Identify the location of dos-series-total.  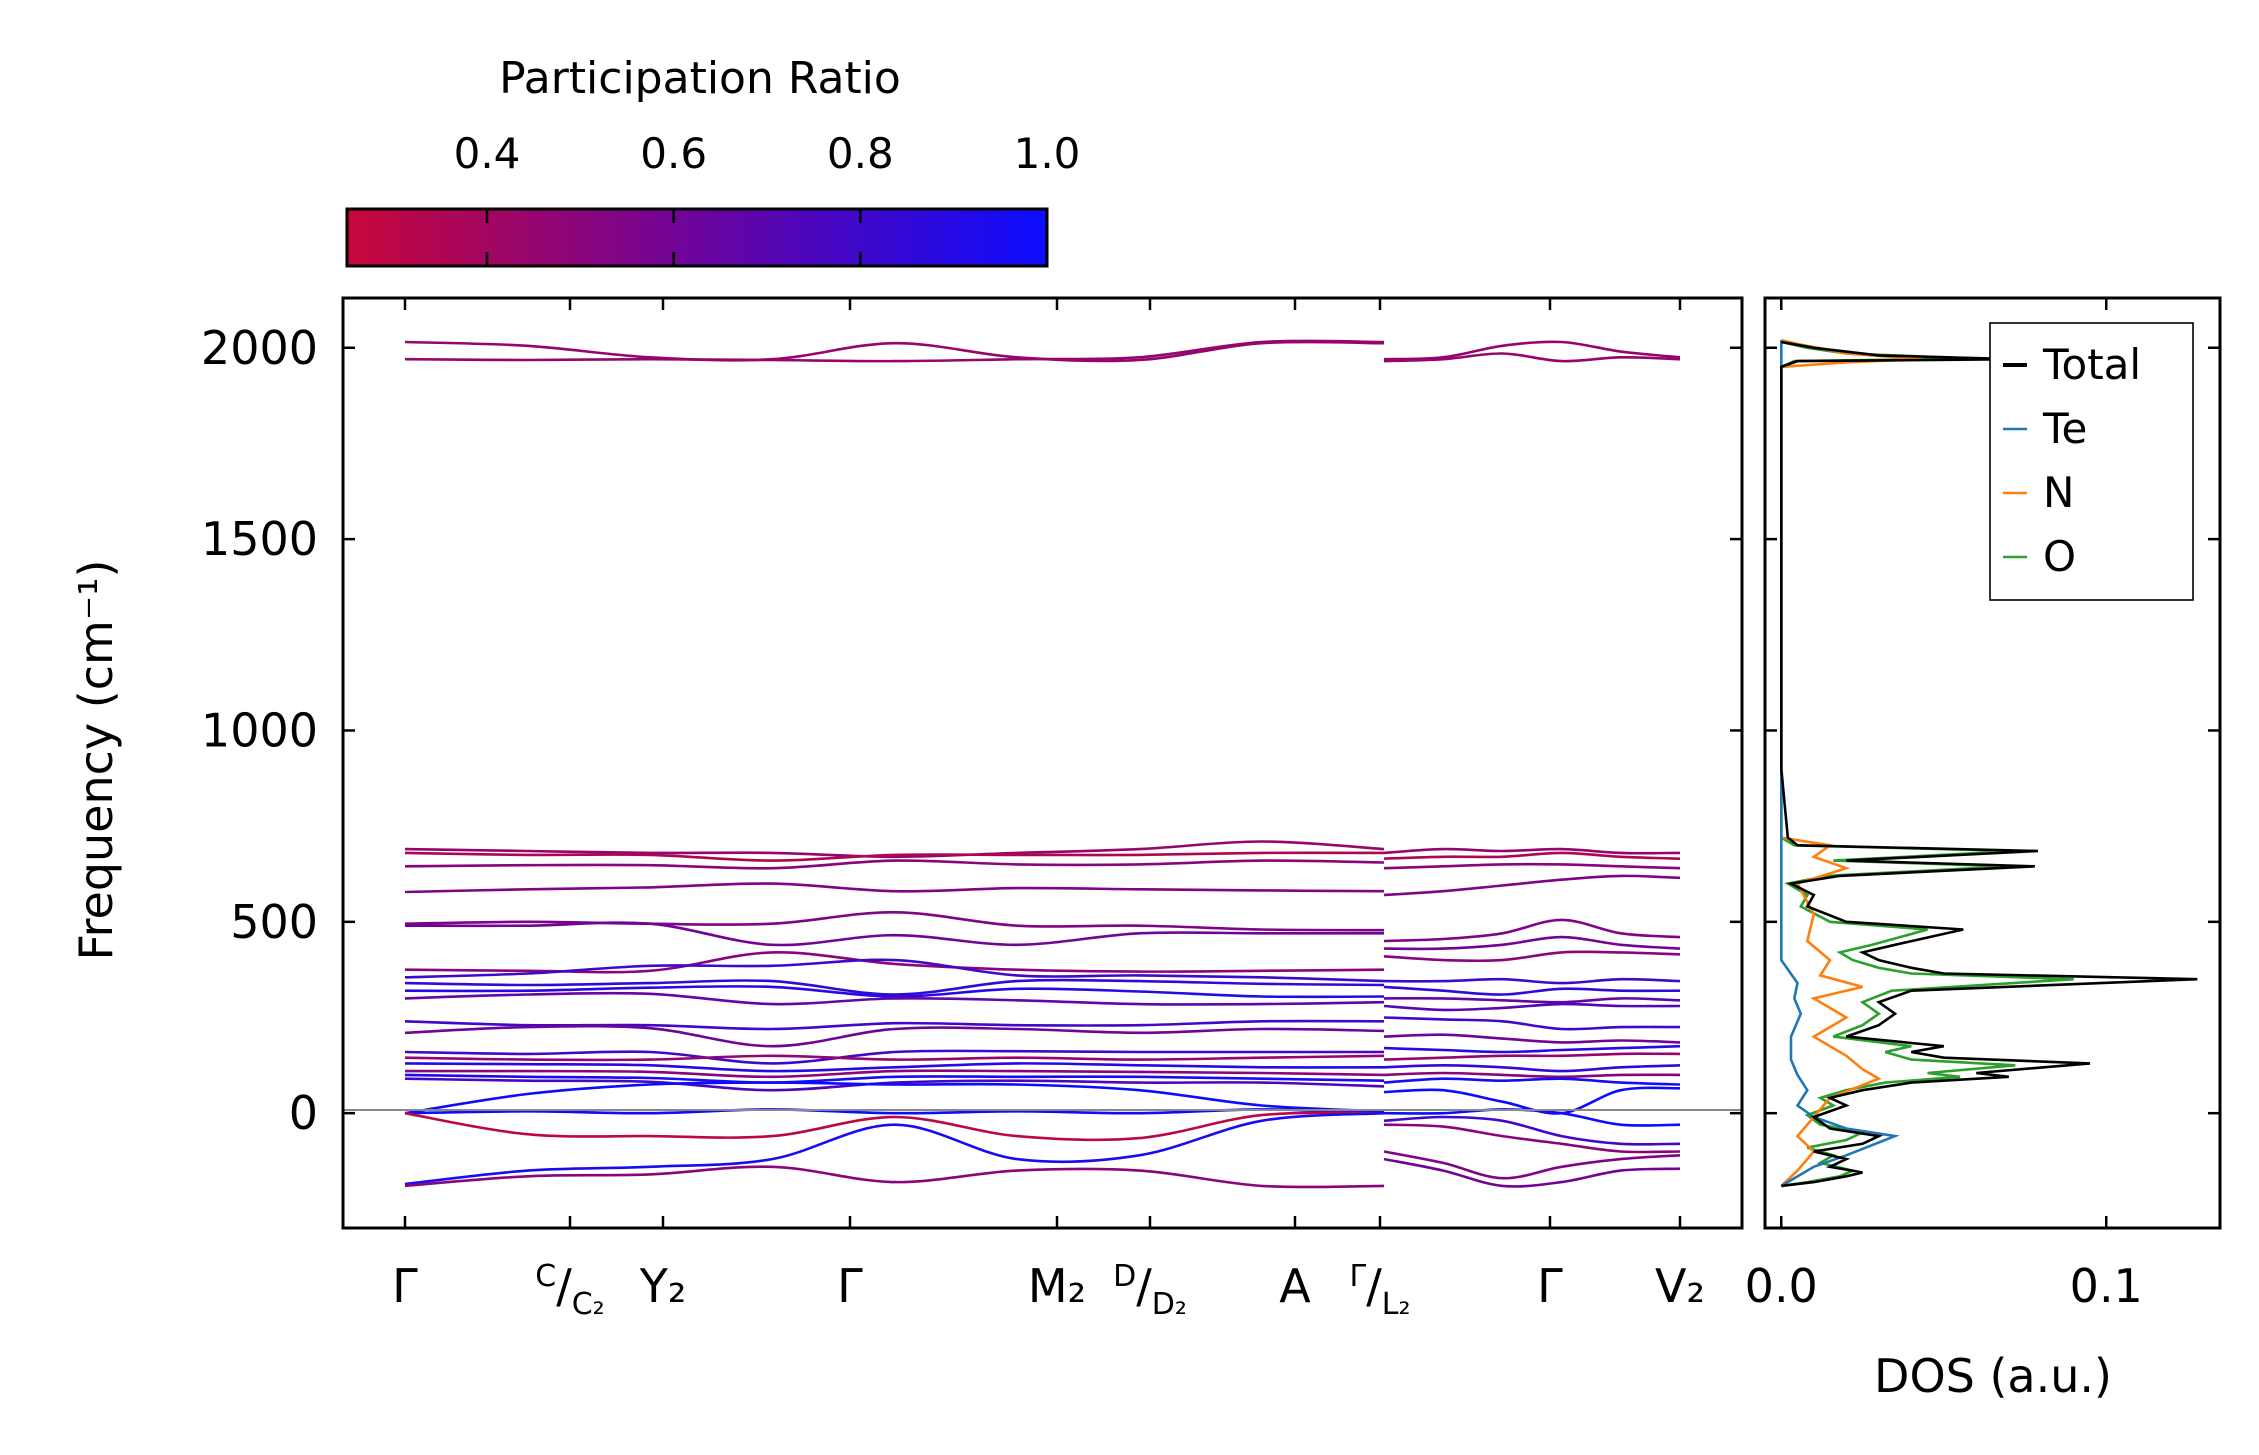
(1989, 764).